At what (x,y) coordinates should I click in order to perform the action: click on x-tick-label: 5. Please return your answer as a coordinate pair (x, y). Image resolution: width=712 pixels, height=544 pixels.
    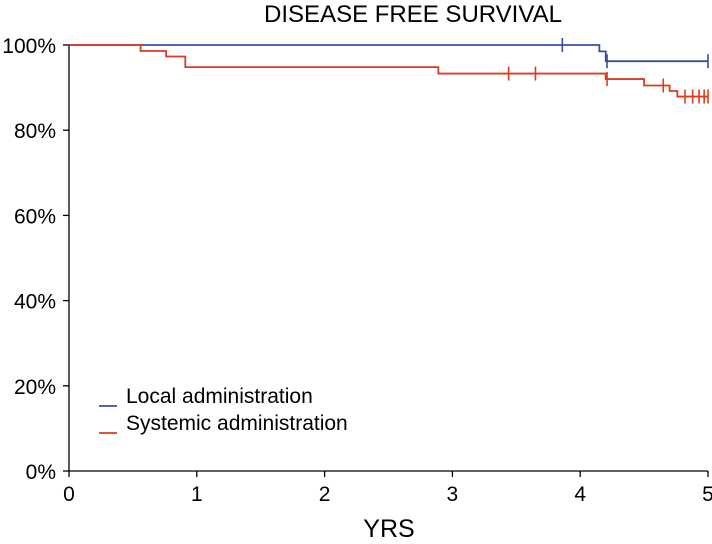
    Looking at the image, I should click on (707, 494).